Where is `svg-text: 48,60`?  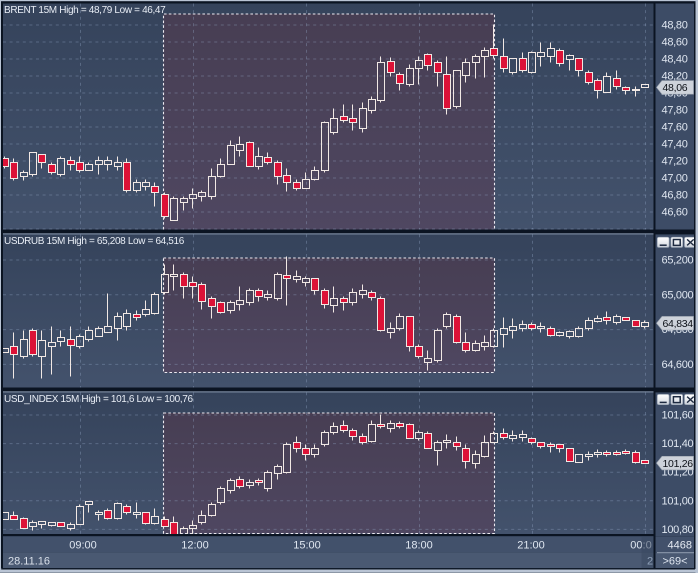 svg-text: 48,60 is located at coordinates (675, 43).